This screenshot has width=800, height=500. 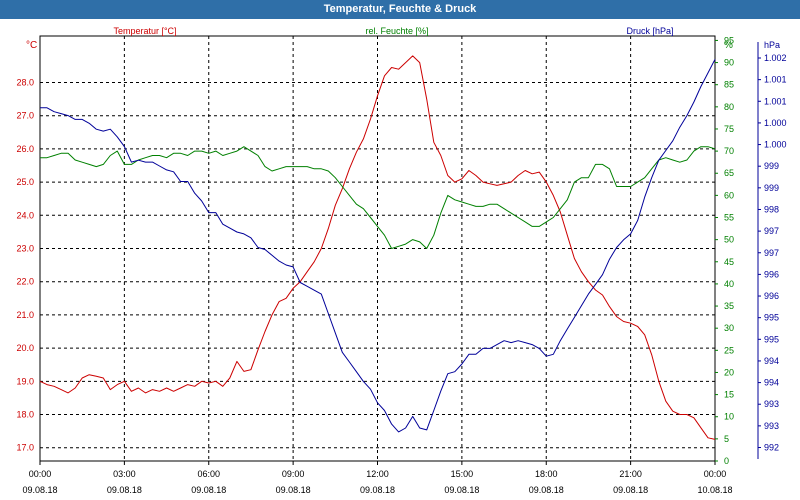 I want to click on humidity-unit: %, so click(x=728, y=45).